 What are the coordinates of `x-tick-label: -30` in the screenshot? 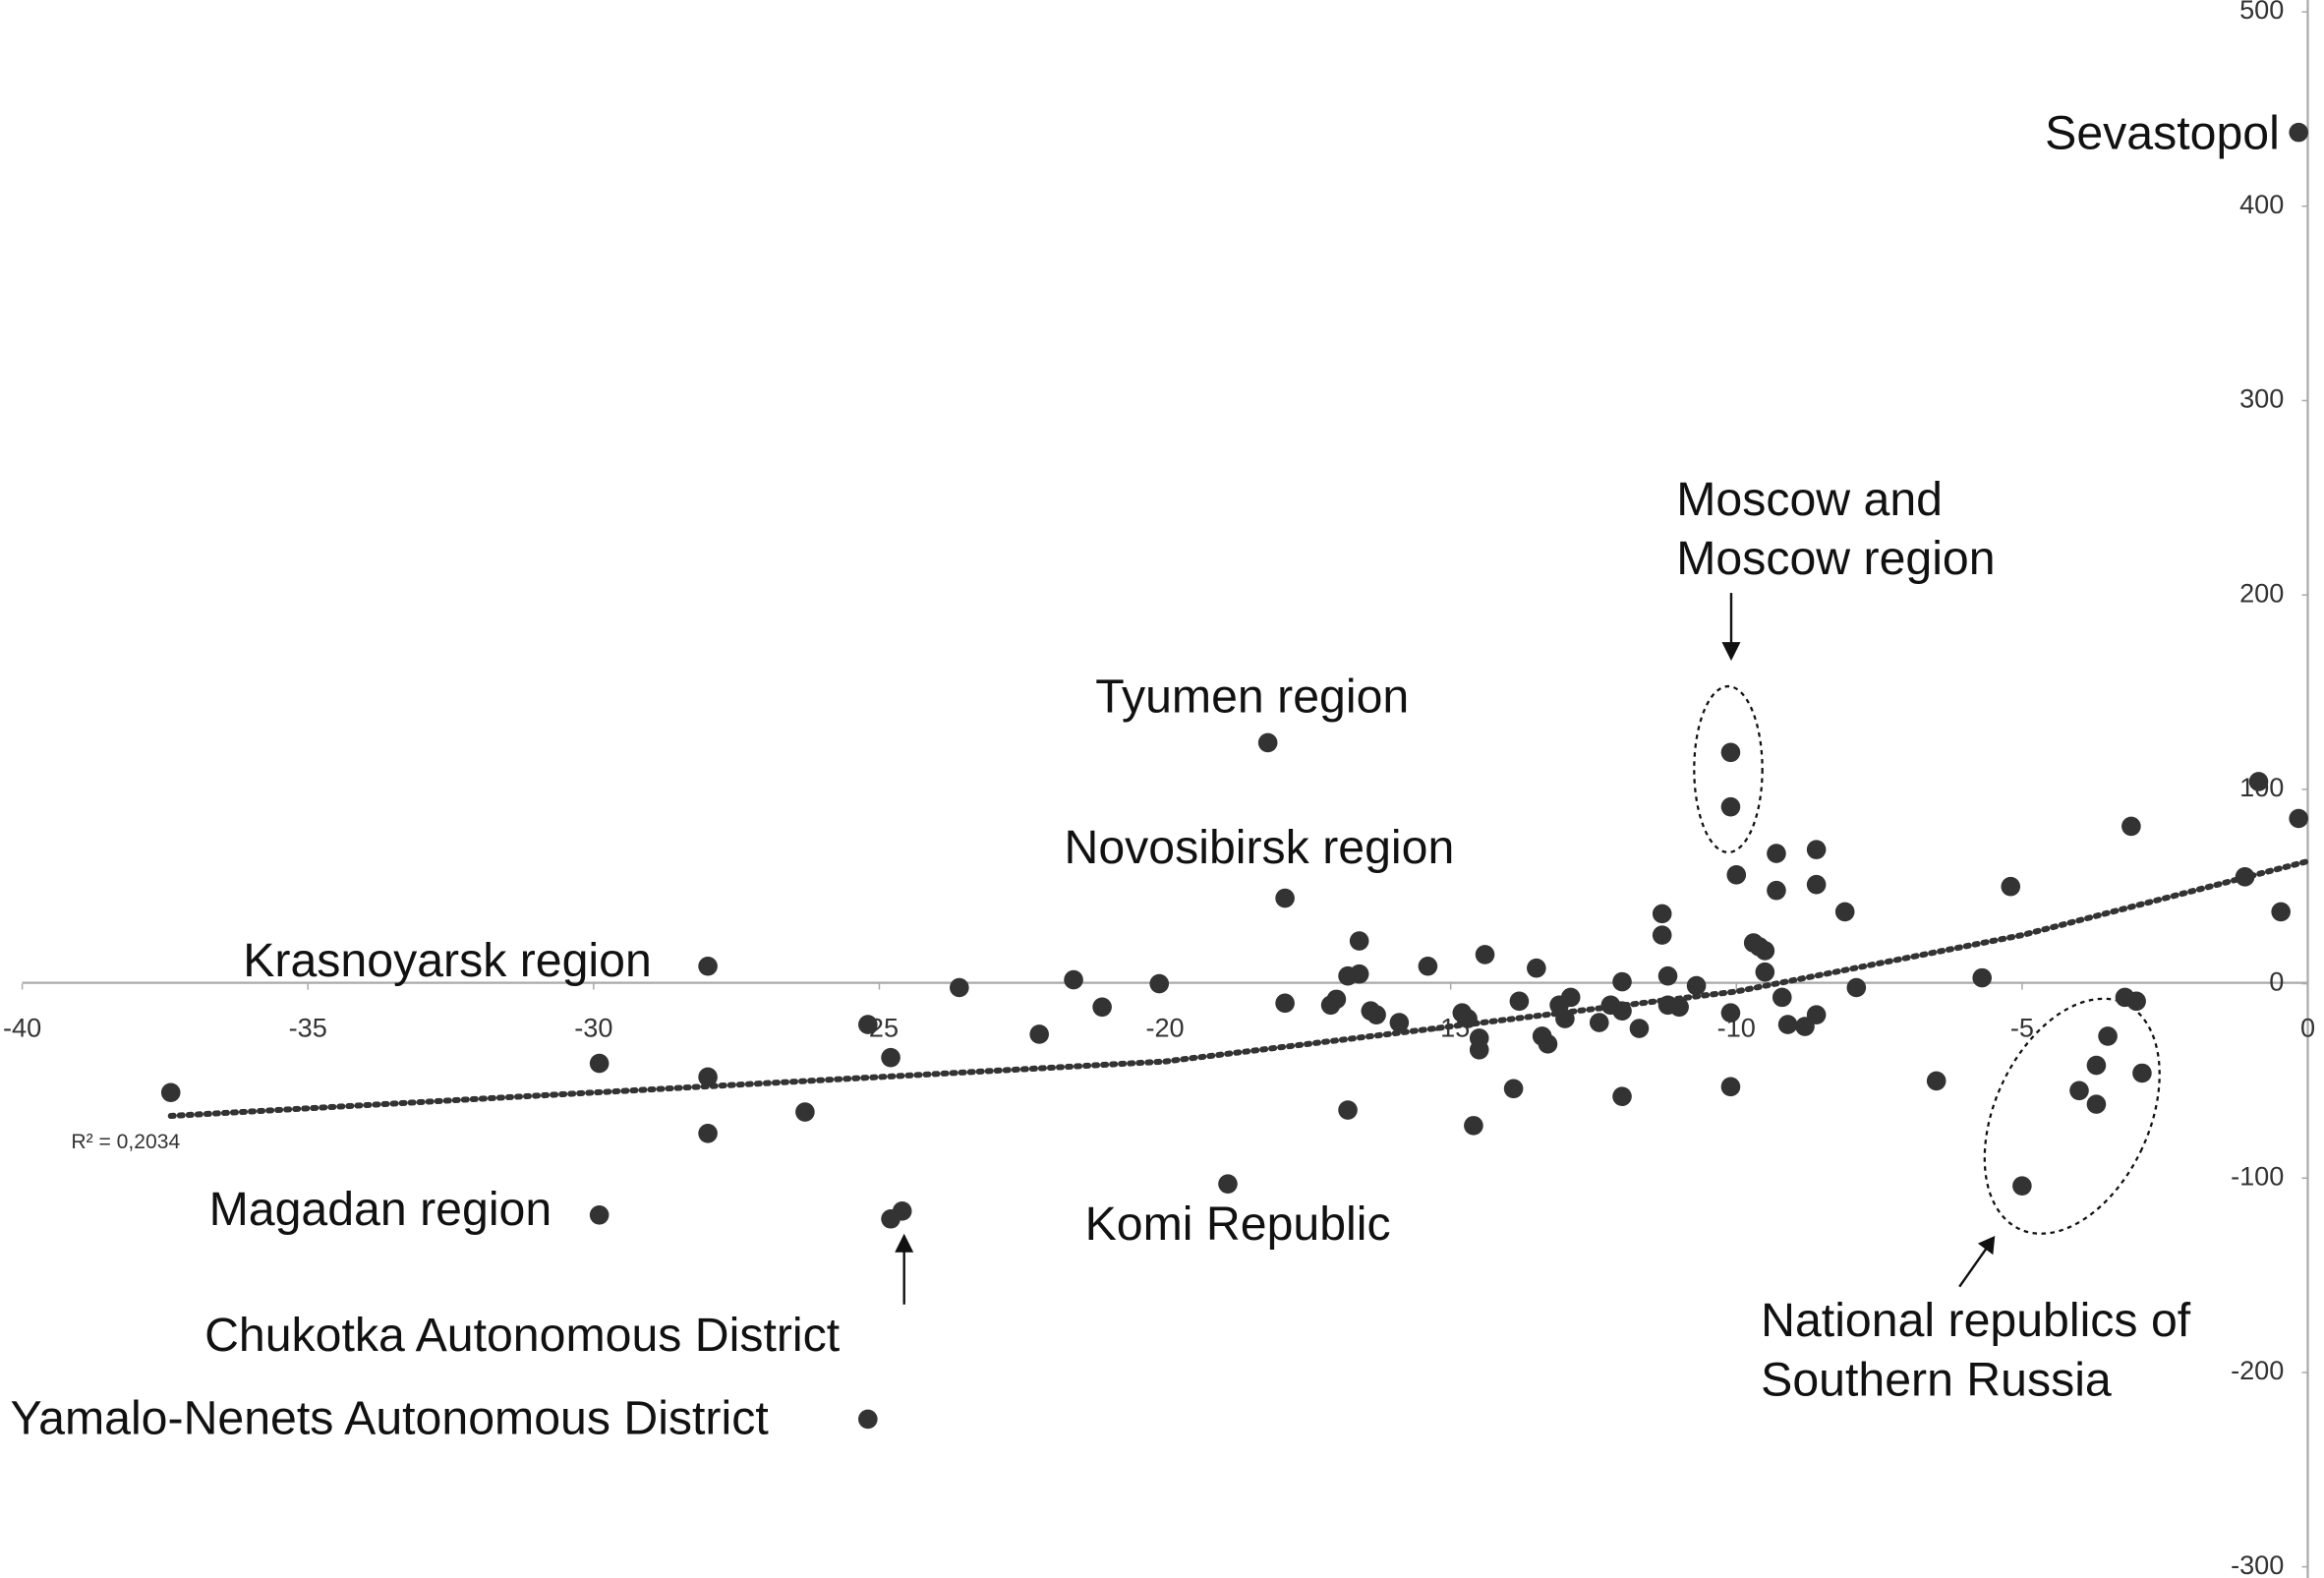 It's located at (593, 1027).